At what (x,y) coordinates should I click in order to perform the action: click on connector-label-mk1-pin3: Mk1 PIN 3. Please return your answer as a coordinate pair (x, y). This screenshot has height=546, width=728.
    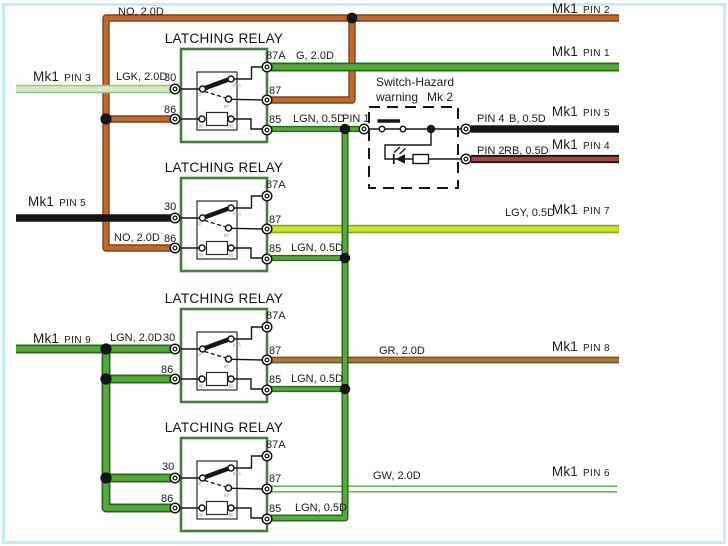
    Looking at the image, I should click on (62, 76).